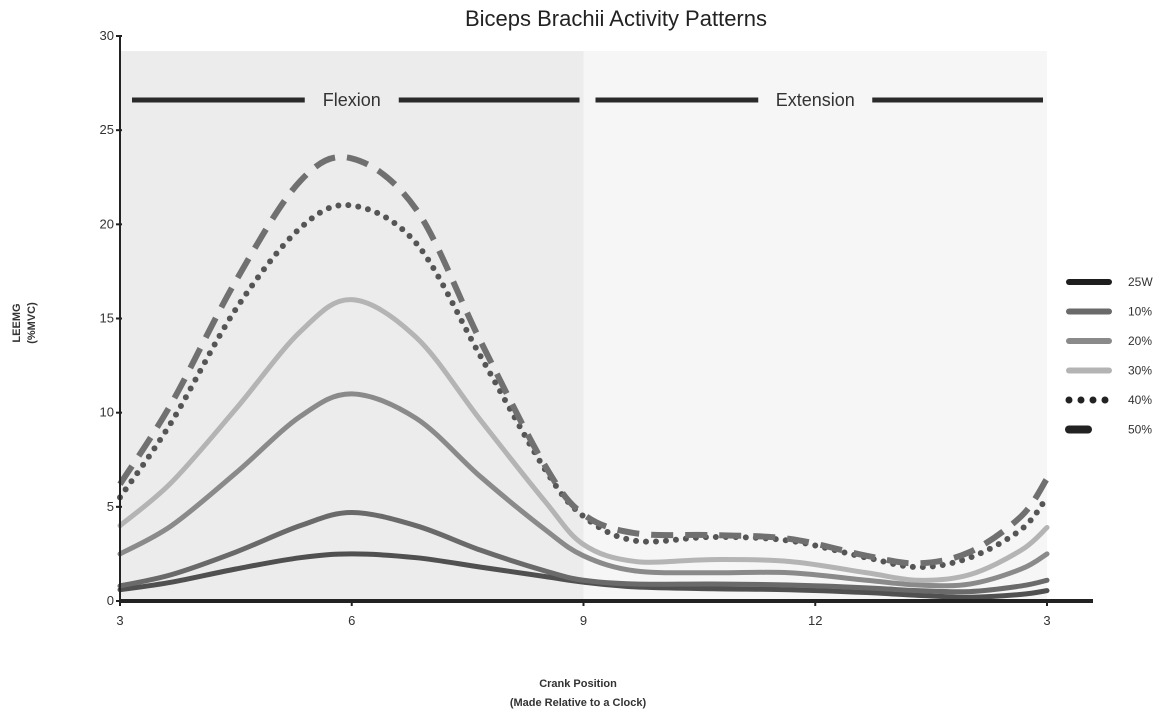 This screenshot has height=719, width=1164. I want to click on y-tick-label: 15, so click(107, 318).